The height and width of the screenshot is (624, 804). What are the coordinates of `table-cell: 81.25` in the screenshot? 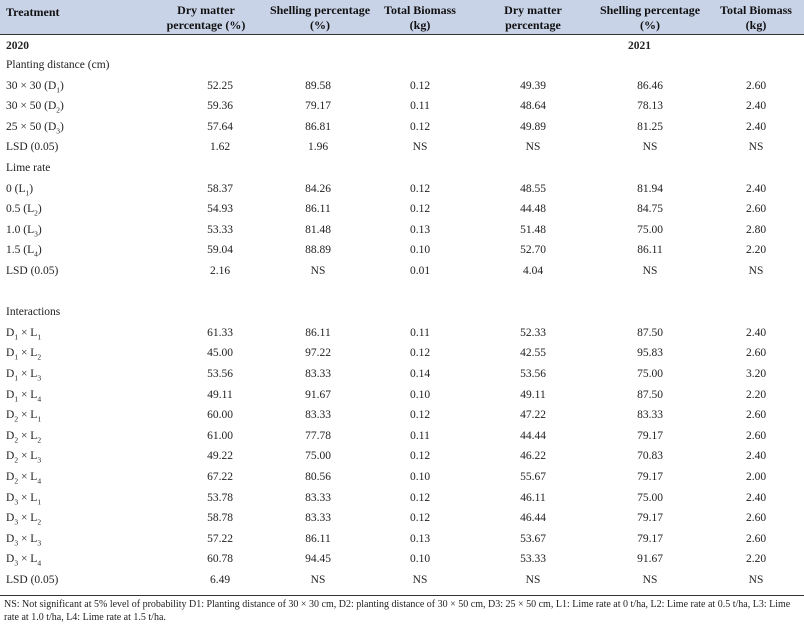 It's located at (650, 126).